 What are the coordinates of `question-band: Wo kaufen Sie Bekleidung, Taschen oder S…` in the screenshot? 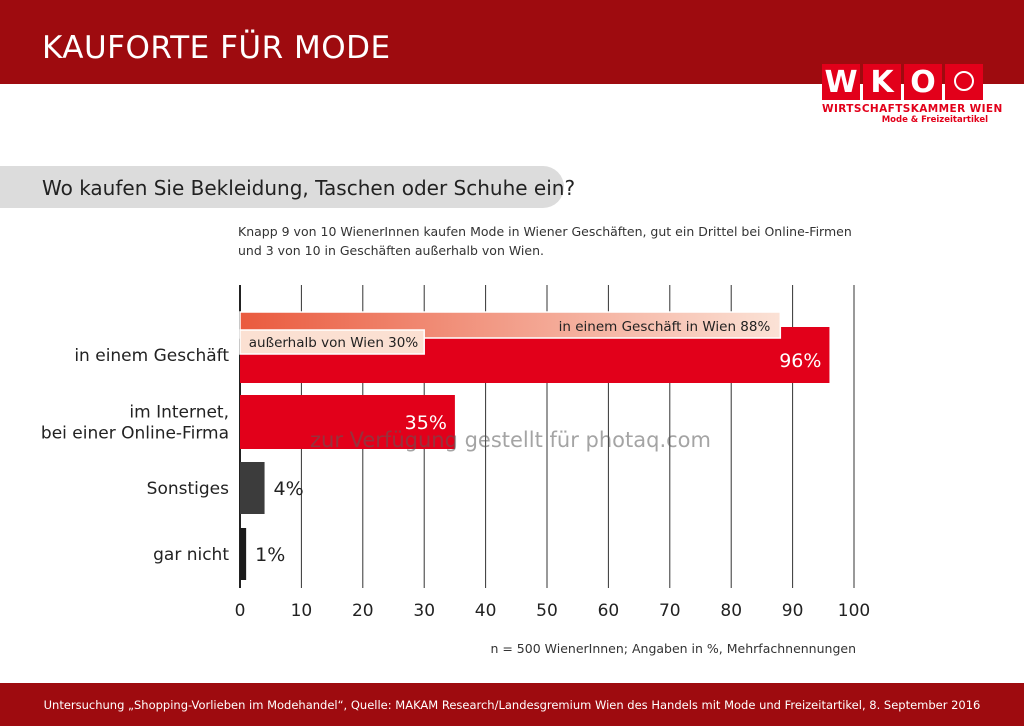 It's located at (287, 187).